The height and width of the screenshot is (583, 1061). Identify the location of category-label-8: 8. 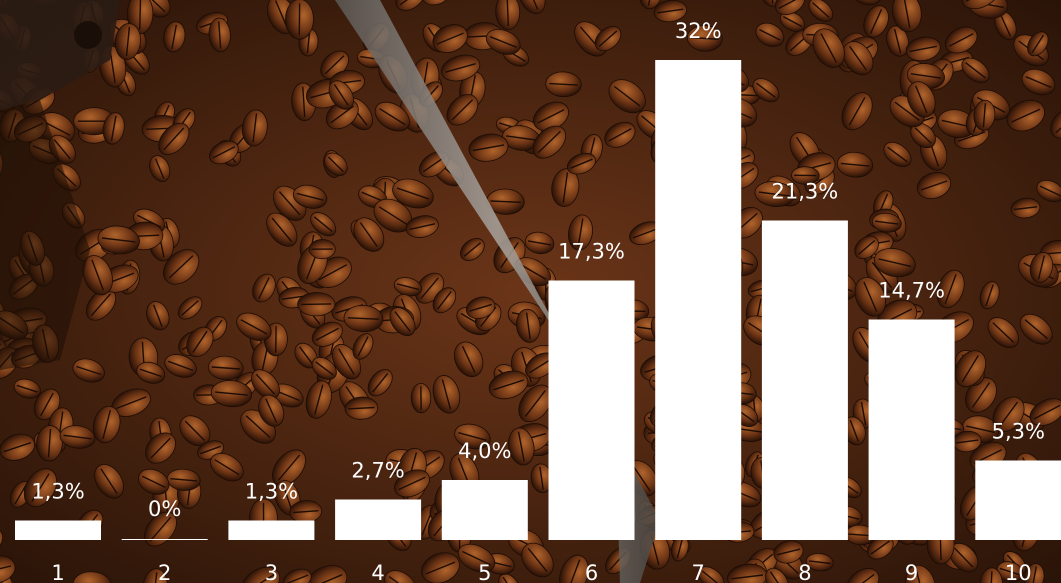
(804, 572).